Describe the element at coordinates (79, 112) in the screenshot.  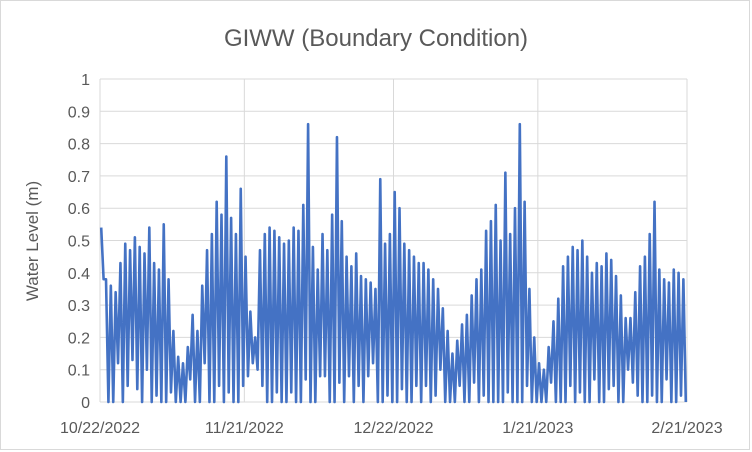
I see `y-tick-label: 0.9` at that location.